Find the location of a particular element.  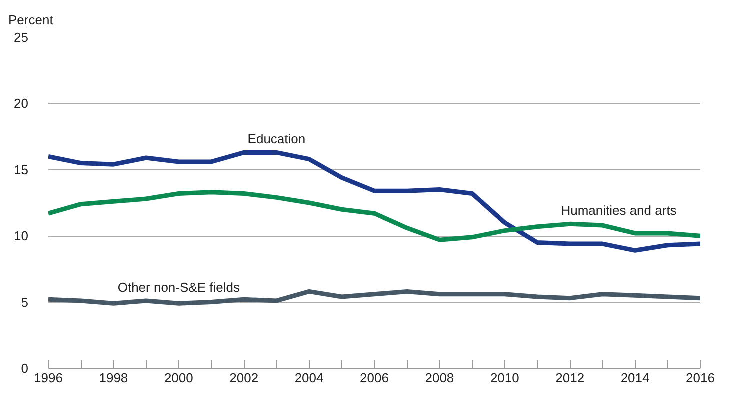

x-tick-label: 1998 is located at coordinates (113, 378).